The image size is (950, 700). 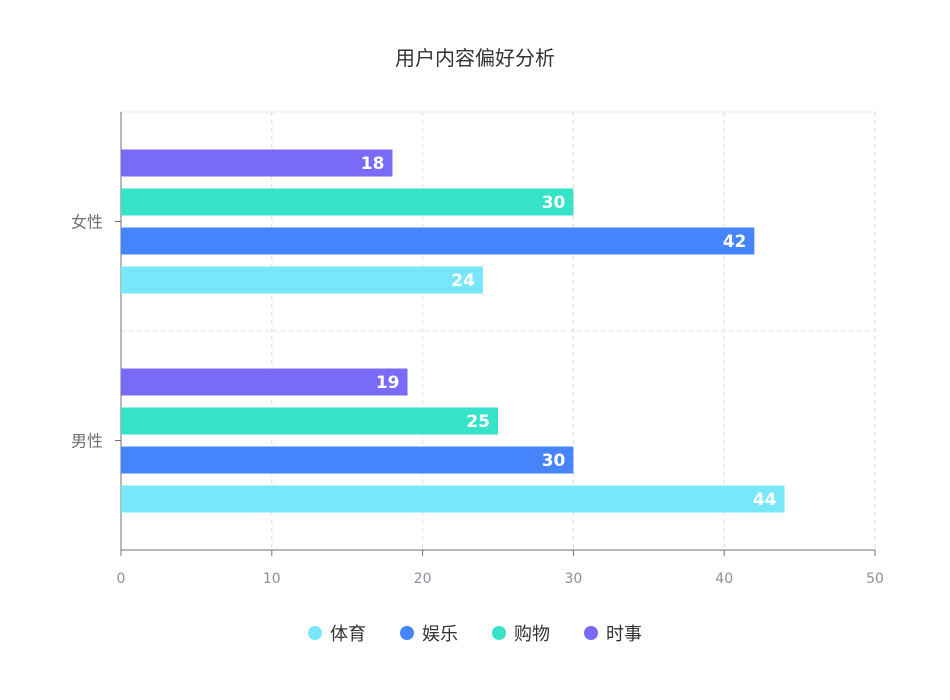 What do you see at coordinates (423, 579) in the screenshot?
I see `x-tick-label: 20` at bounding box center [423, 579].